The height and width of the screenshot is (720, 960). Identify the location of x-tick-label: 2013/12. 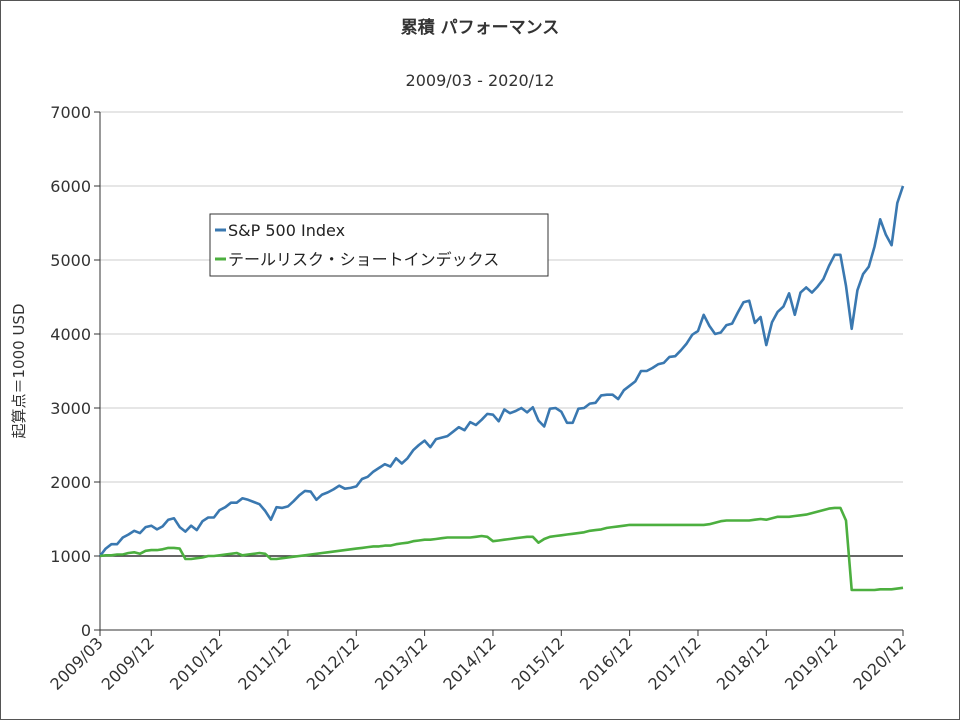
(401, 663).